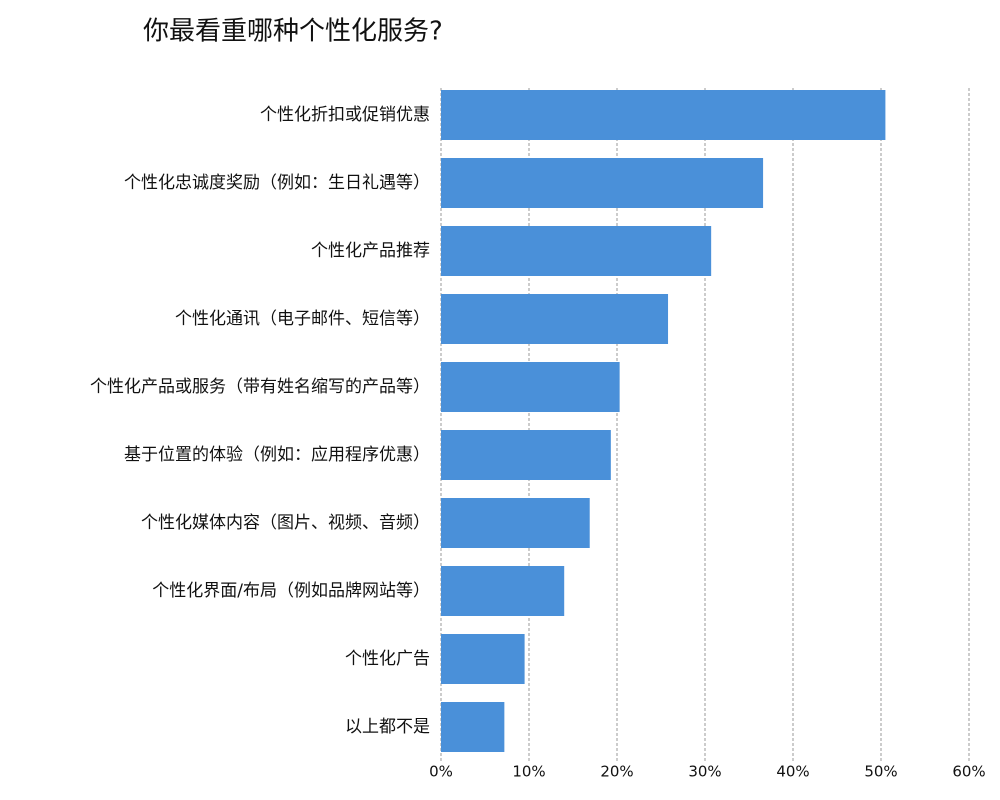  I want to click on y-tick-label: 个性化产品或服务（带有姓名缩写的产品等）, so click(260, 387).